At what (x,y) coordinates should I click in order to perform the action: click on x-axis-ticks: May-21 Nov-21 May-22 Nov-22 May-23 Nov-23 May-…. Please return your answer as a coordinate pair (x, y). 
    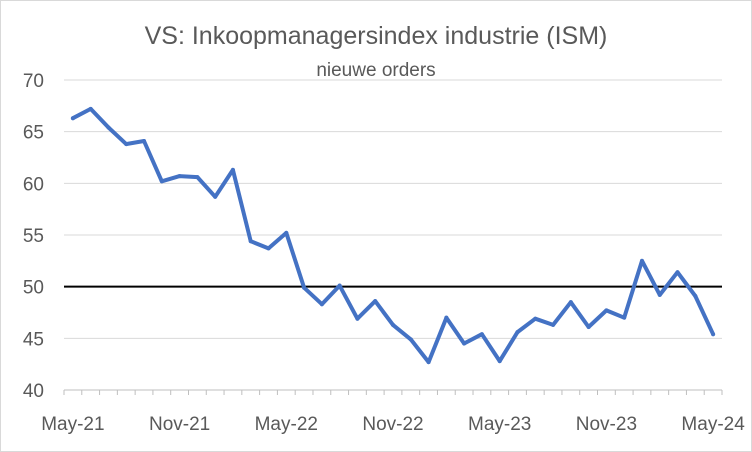
    Looking at the image, I should click on (393, 412).